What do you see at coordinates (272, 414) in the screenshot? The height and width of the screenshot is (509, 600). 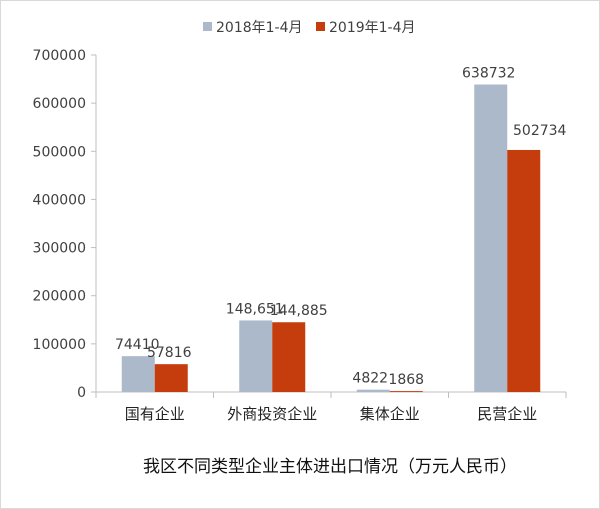 I see `category-label: 外商投资企业` at bounding box center [272, 414].